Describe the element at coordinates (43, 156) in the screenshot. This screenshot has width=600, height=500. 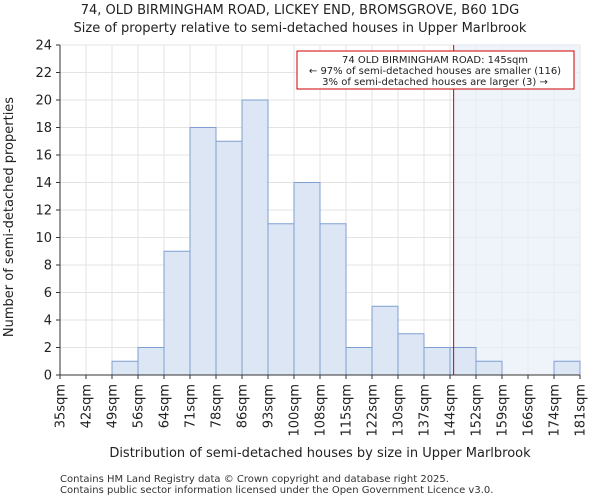
I see `y-tick-label: 16` at that location.